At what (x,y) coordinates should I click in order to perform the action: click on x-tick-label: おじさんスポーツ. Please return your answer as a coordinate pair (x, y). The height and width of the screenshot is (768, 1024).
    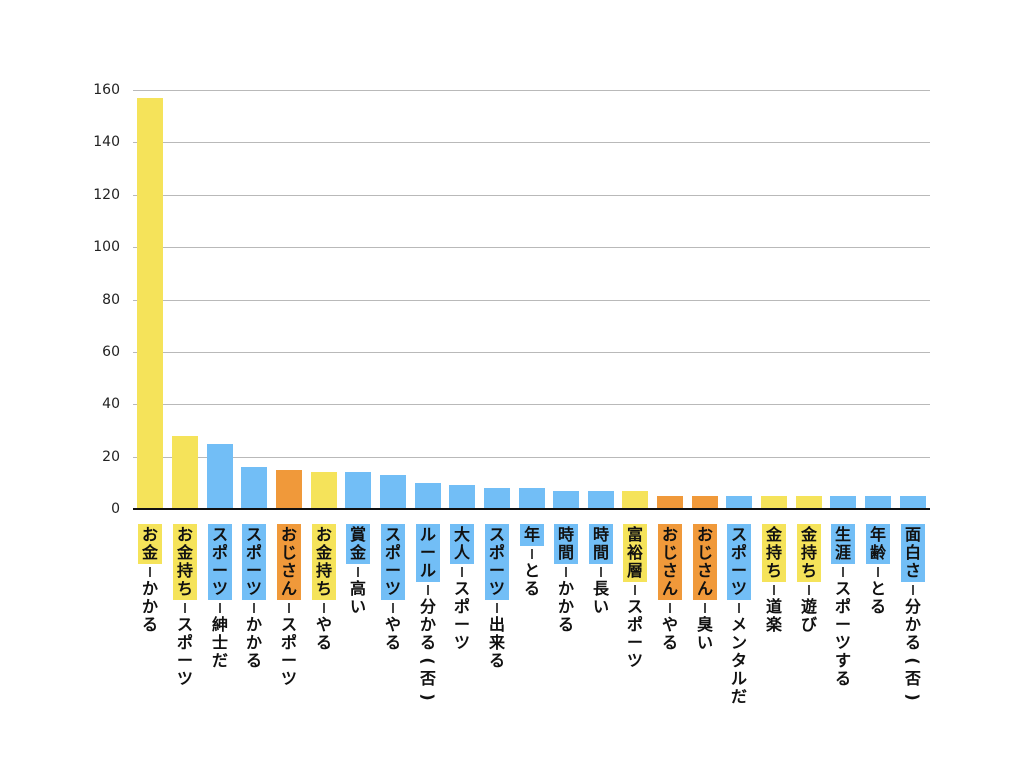
    Looking at the image, I should click on (289, 606).